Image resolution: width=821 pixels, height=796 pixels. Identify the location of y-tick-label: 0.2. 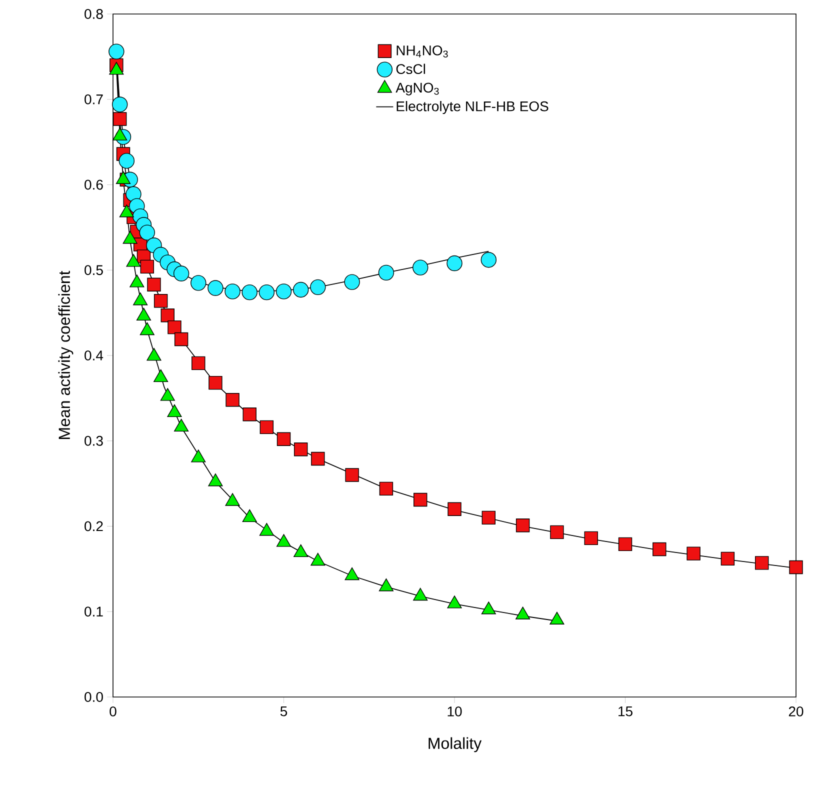
(93, 526).